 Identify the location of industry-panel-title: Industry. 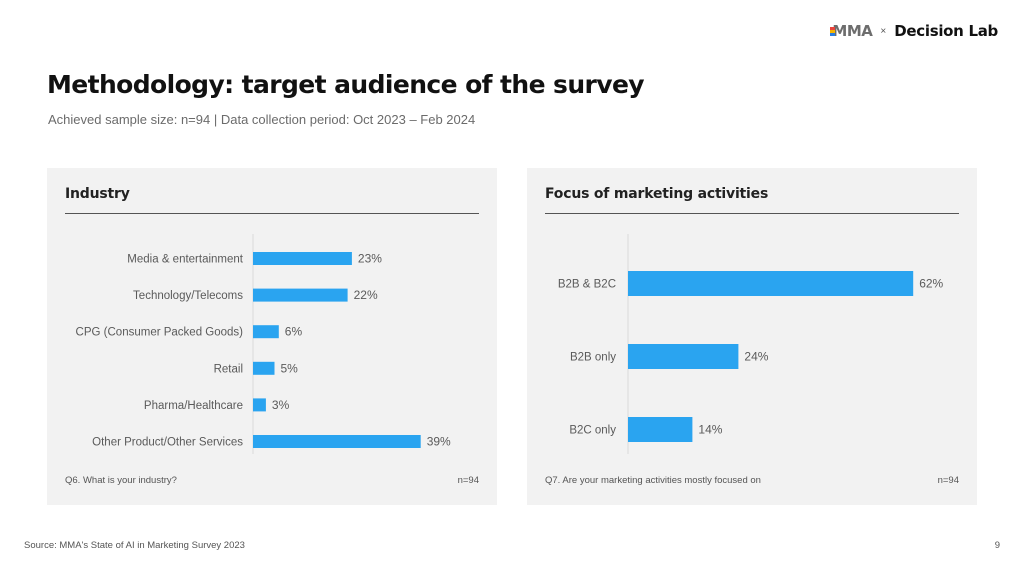
(97, 194).